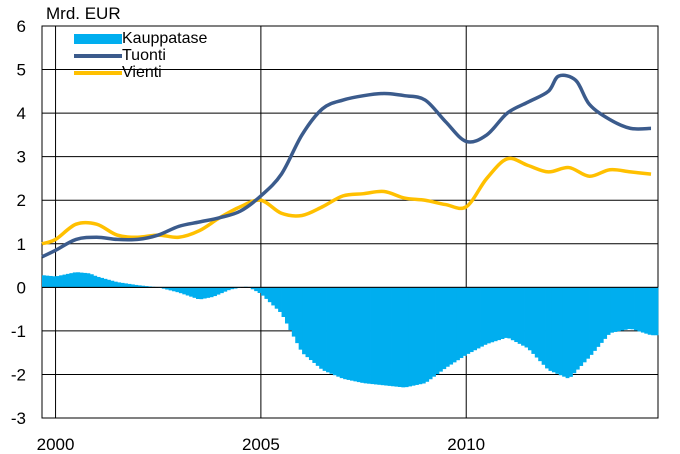  I want to click on x-tick-label: 2005, so click(261, 444).